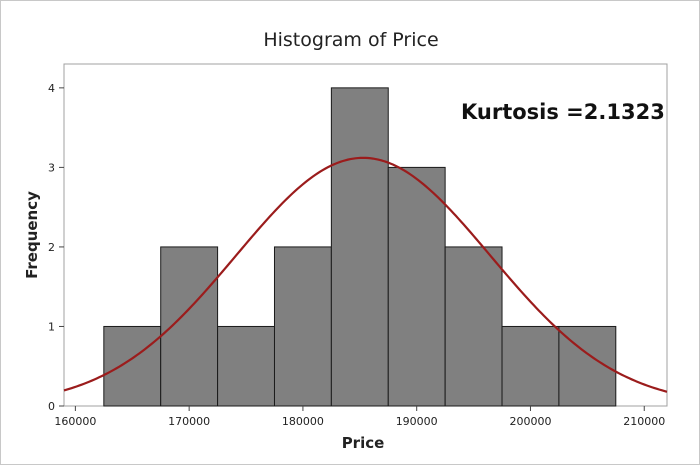 The width and height of the screenshot is (700, 466). Describe the element at coordinates (51, 247) in the screenshot. I see `y-tick-label: 2` at that location.